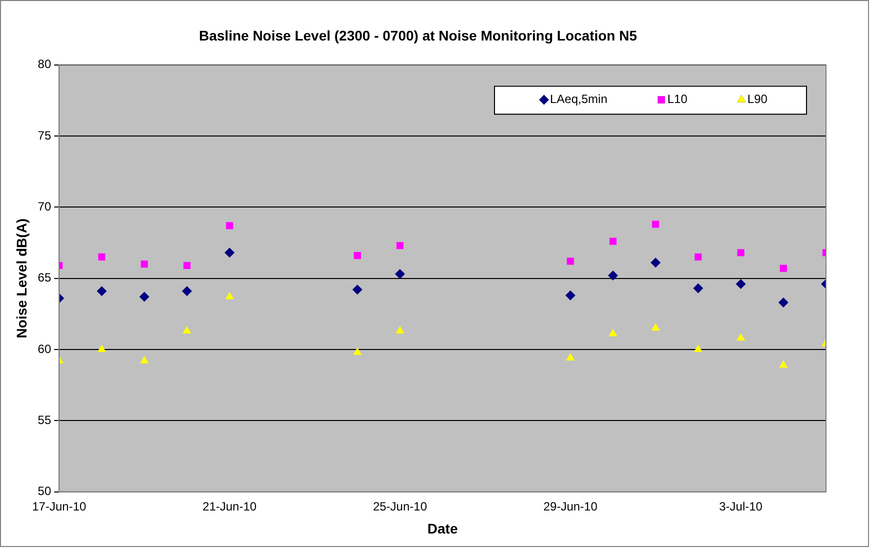  I want to click on y-axis-title: Noise Level dB(A), so click(21, 278).